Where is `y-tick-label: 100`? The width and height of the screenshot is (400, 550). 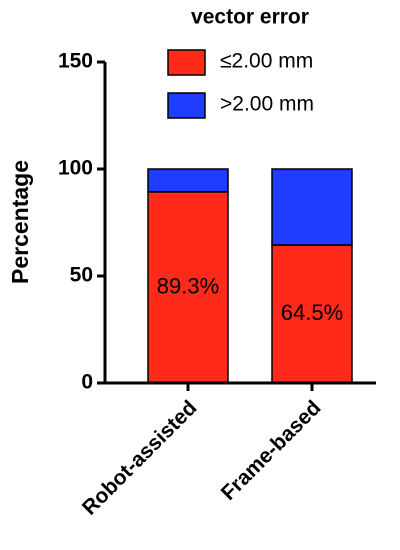 y-tick-label: 100 is located at coordinates (75, 168).